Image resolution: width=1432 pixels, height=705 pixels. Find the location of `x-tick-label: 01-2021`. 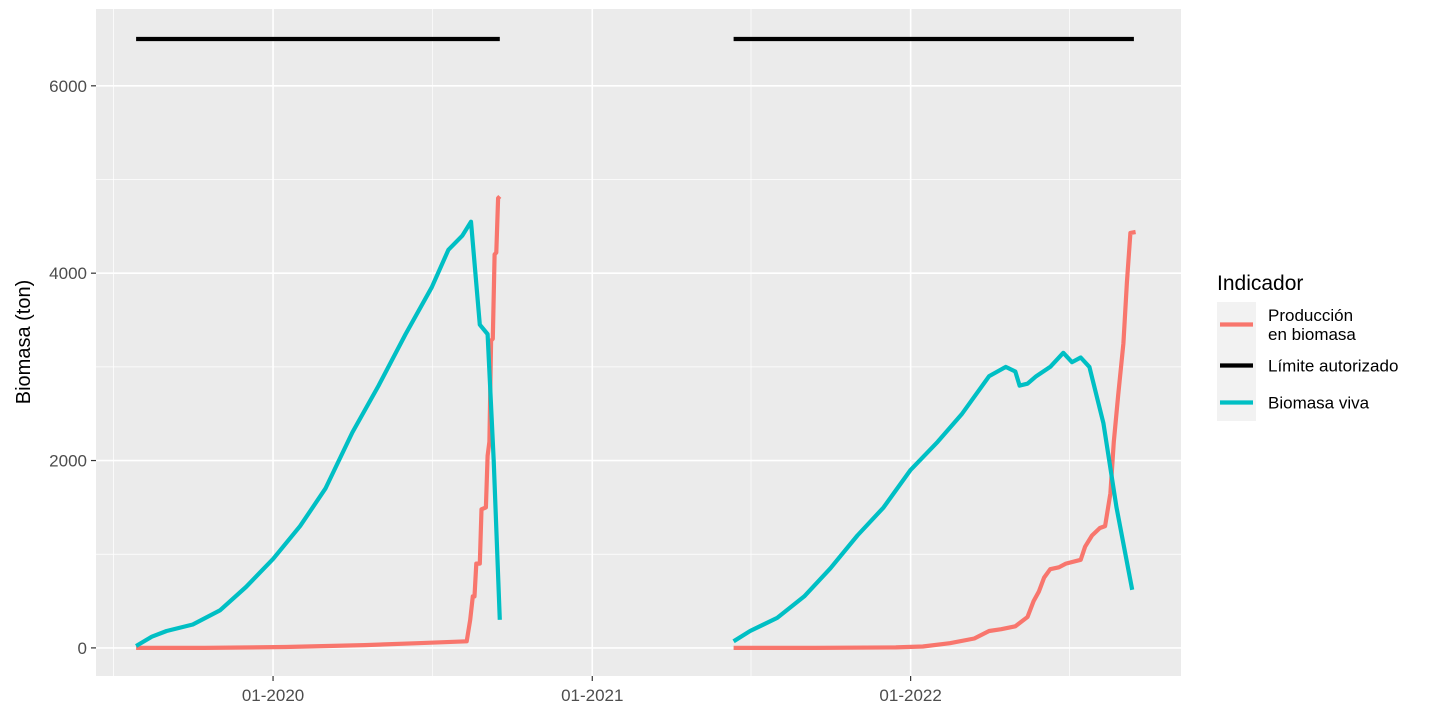

x-tick-label: 01-2021 is located at coordinates (592, 695).